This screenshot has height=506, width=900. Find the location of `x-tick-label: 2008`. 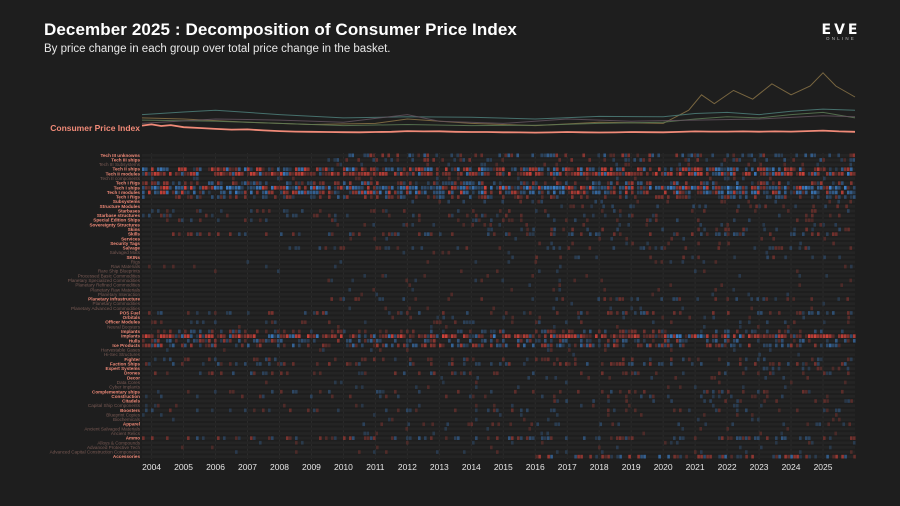

x-tick-label: 2008 is located at coordinates (279, 467).